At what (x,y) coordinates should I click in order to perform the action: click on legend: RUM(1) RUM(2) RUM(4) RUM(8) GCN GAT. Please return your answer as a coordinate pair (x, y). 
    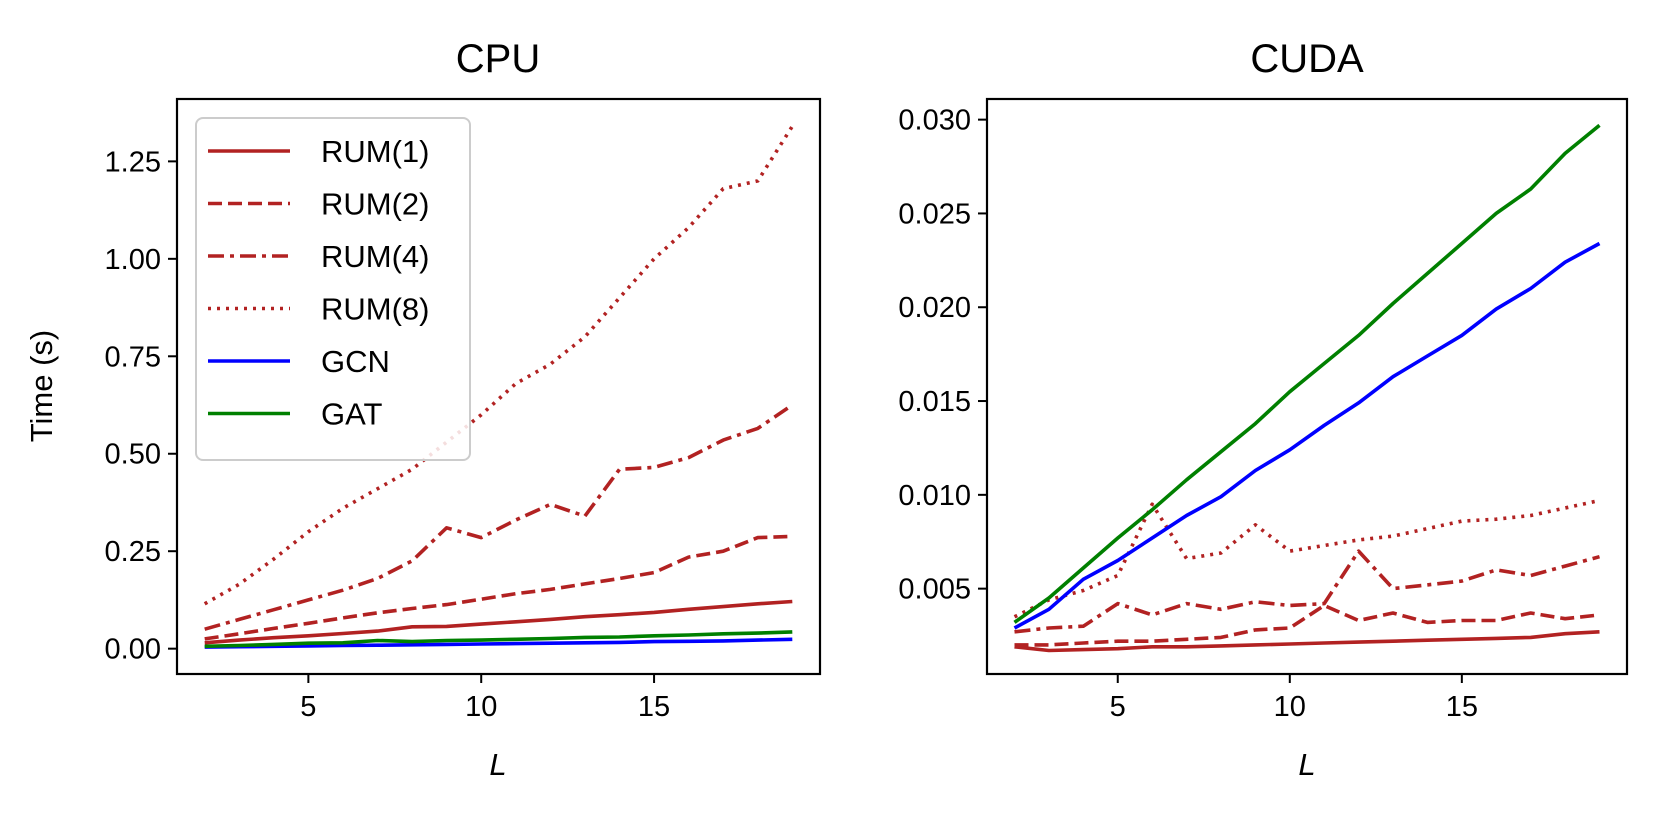
    Looking at the image, I should click on (333, 289).